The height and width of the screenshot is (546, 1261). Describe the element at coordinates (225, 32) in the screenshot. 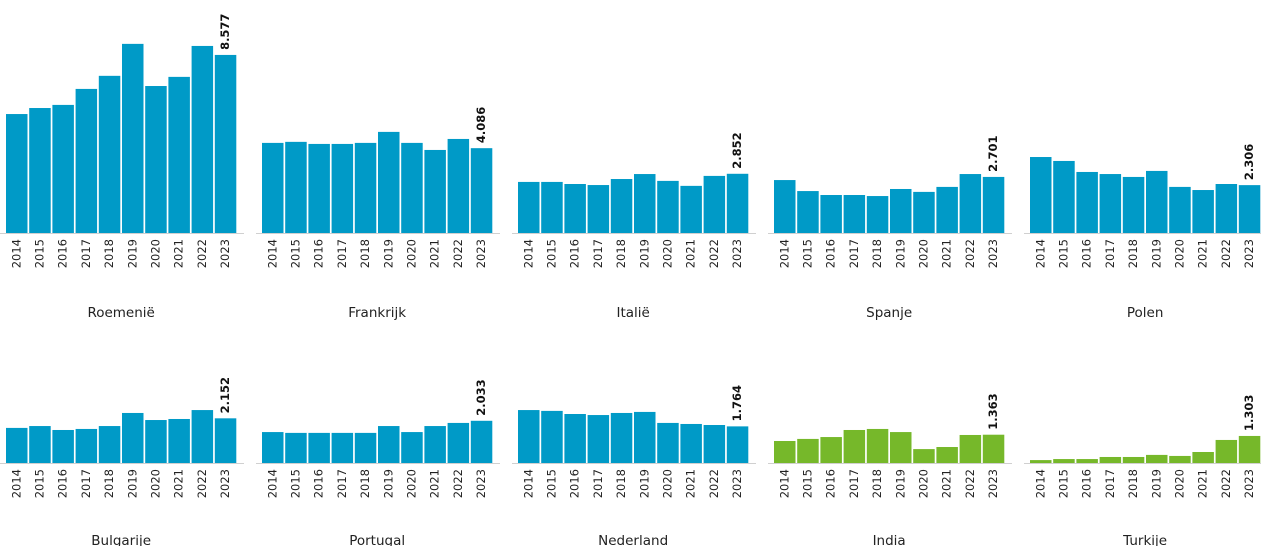

I see `value-label: 8.577` at that location.